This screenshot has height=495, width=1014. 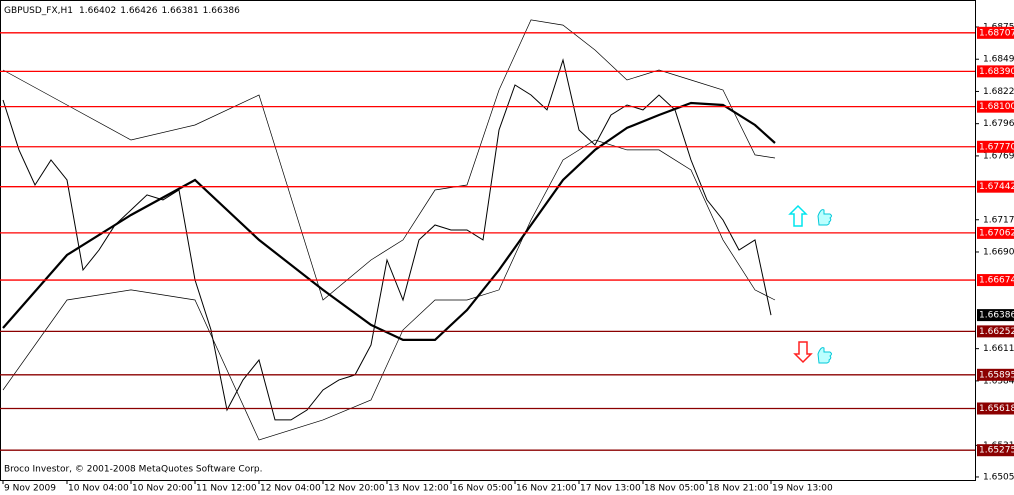 I want to click on signal-up, so click(x=810, y=215).